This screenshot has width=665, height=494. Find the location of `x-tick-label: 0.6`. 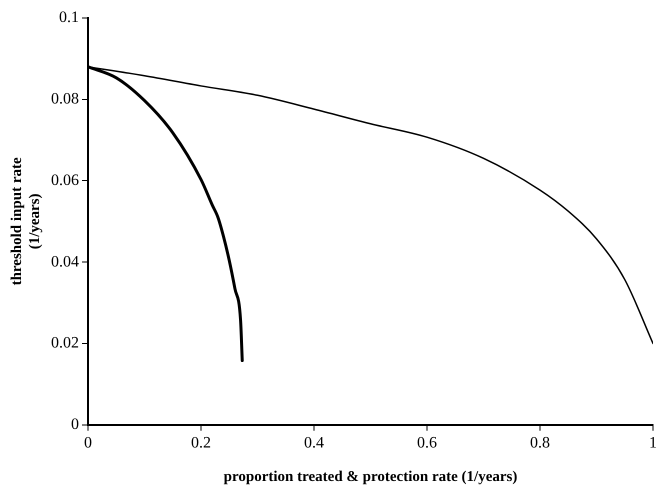

x-tick-label: 0.6 is located at coordinates (427, 443).